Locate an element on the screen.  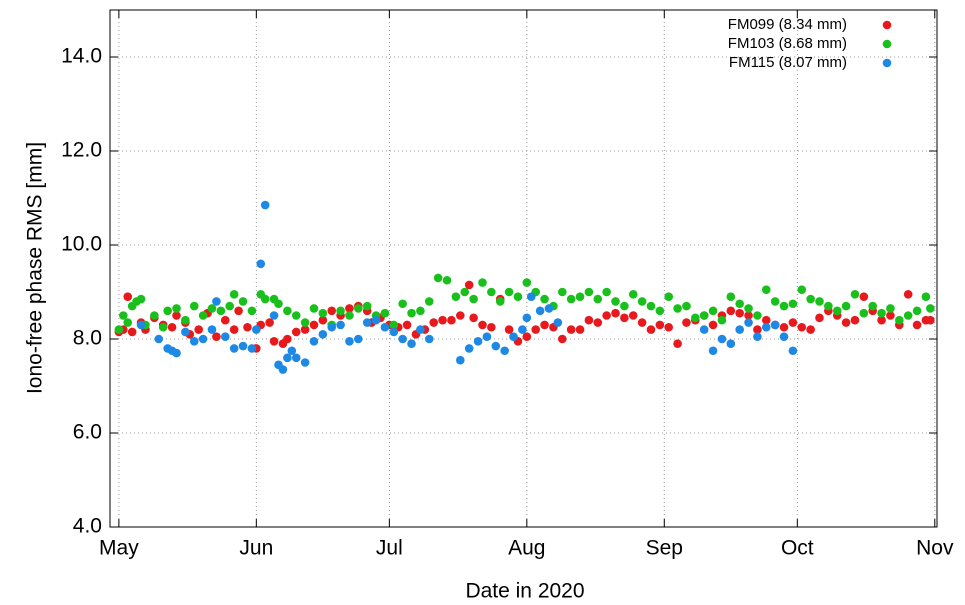
x-tick-label: Sep is located at coordinates (664, 548).